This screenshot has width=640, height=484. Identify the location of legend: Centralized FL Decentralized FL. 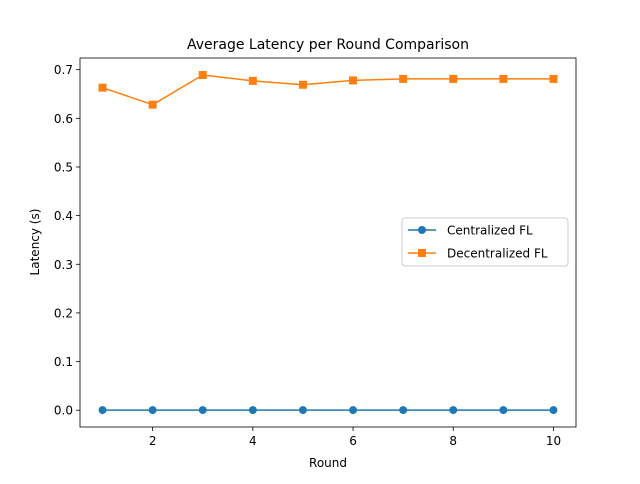
(485, 242).